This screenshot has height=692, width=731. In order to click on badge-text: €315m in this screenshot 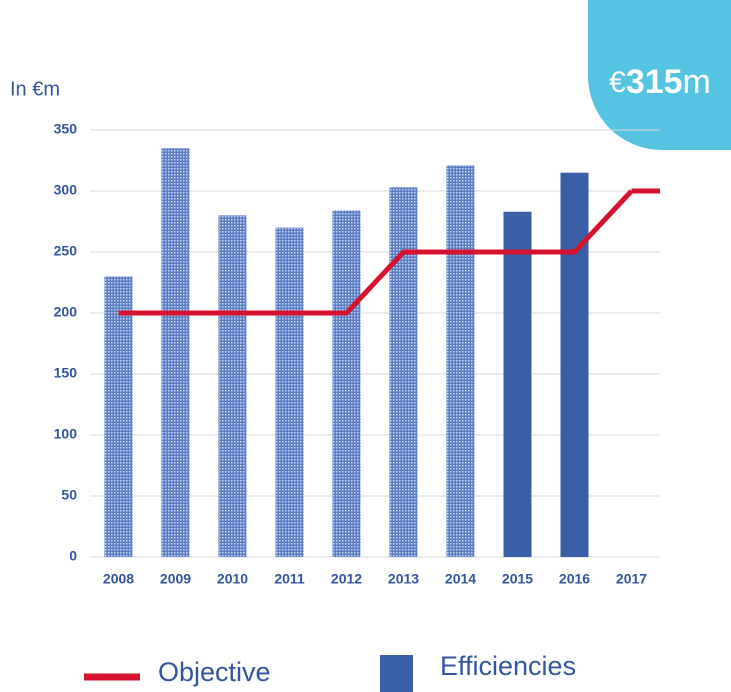, I will do `click(660, 82)`.